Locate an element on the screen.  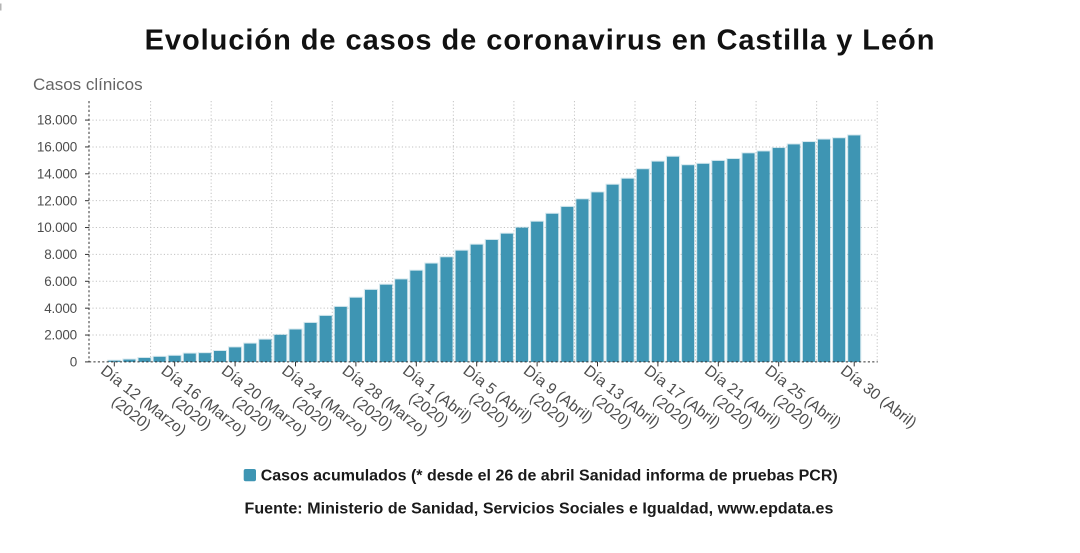
svg-text: 14.000 is located at coordinates (57, 173).